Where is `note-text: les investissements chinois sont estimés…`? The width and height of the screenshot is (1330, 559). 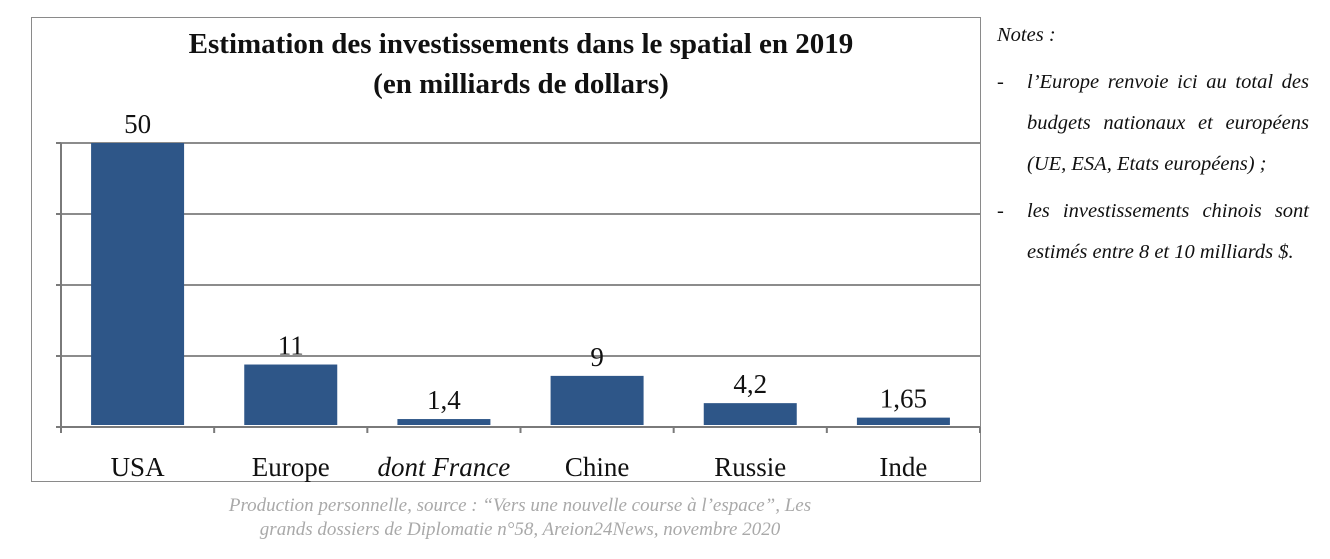 note-text: les investissements chinois sont estimés… is located at coordinates (1168, 231).